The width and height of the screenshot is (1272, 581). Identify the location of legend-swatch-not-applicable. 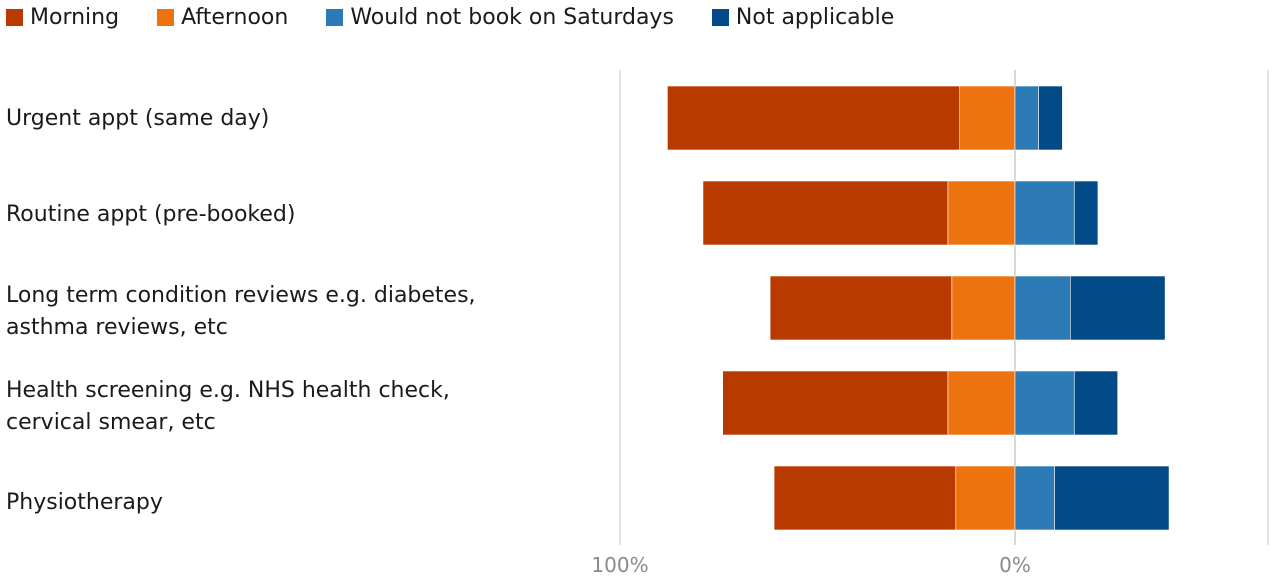
(720, 17).